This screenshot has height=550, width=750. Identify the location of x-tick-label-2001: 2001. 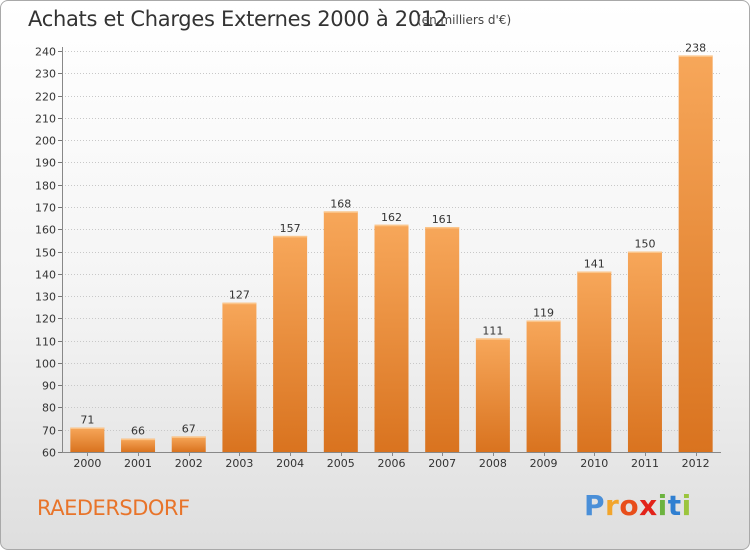
(138, 463).